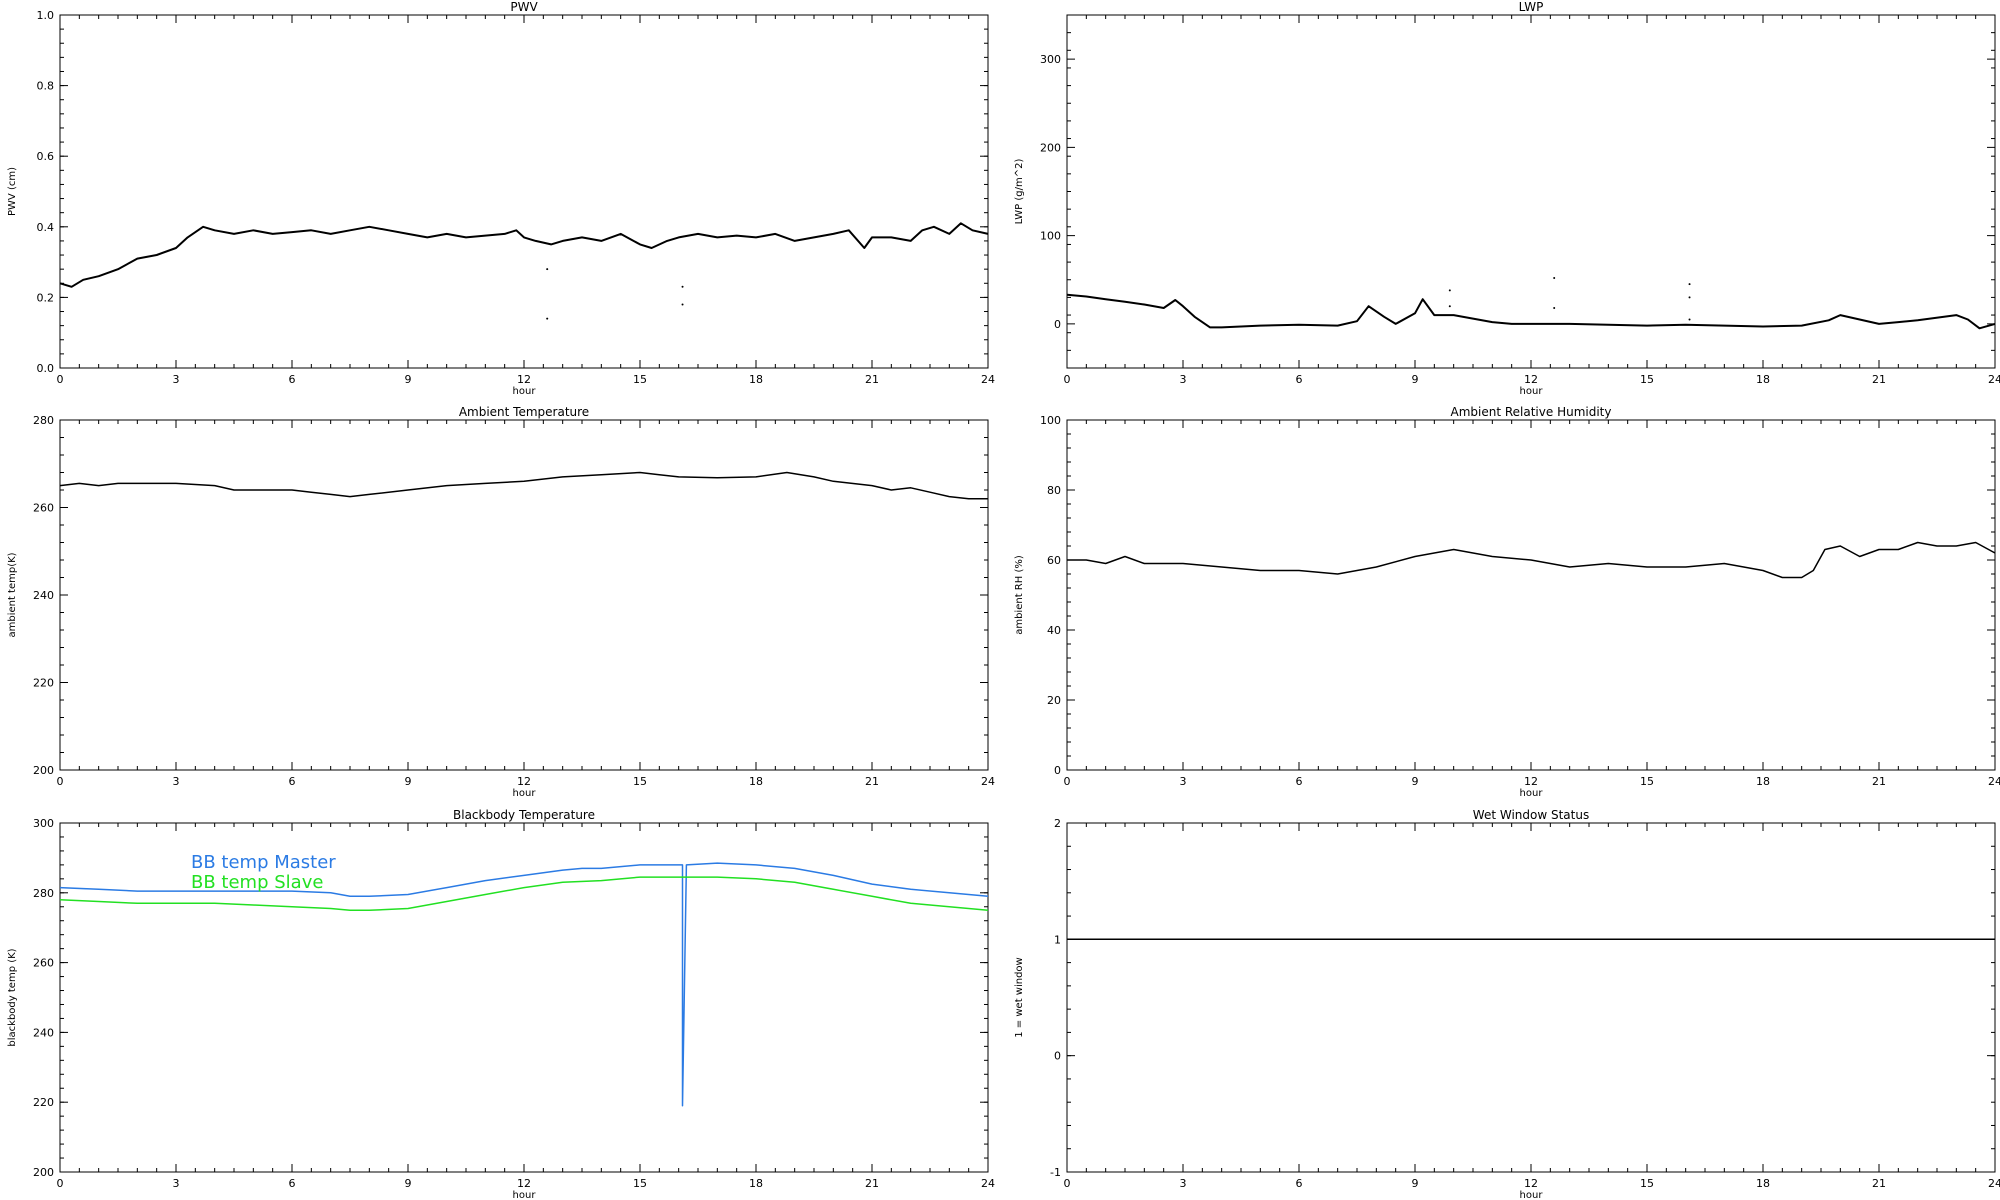  What do you see at coordinates (263, 862) in the screenshot?
I see `legend-entry: BB temp Master` at bounding box center [263, 862].